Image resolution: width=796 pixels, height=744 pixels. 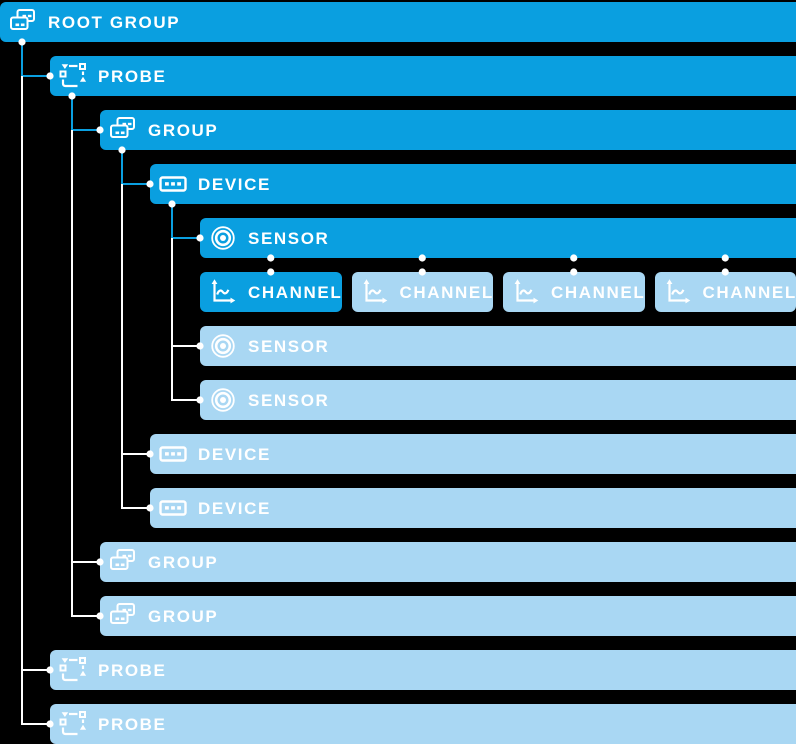 What do you see at coordinates (473, 508) in the screenshot?
I see `tree-node-device-3: DEVICE` at bounding box center [473, 508].